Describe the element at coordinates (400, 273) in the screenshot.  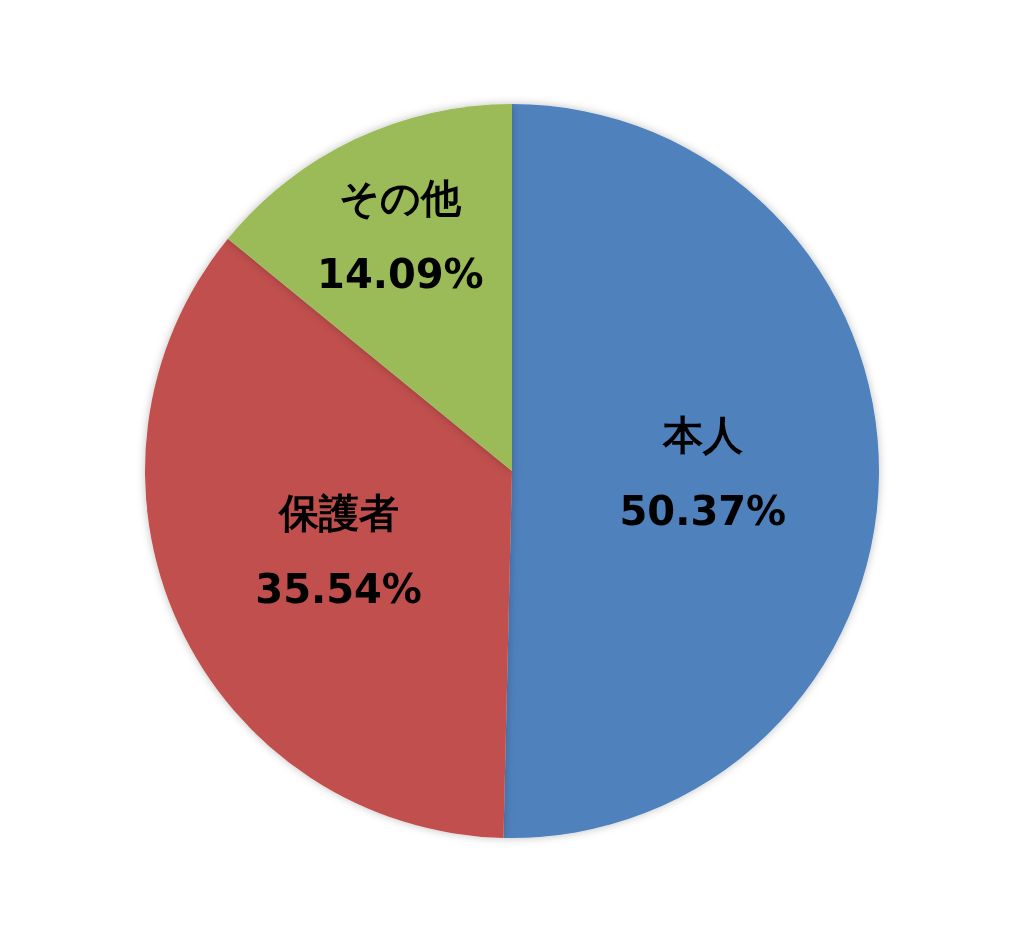
I see `data-label: 14.09%` at that location.